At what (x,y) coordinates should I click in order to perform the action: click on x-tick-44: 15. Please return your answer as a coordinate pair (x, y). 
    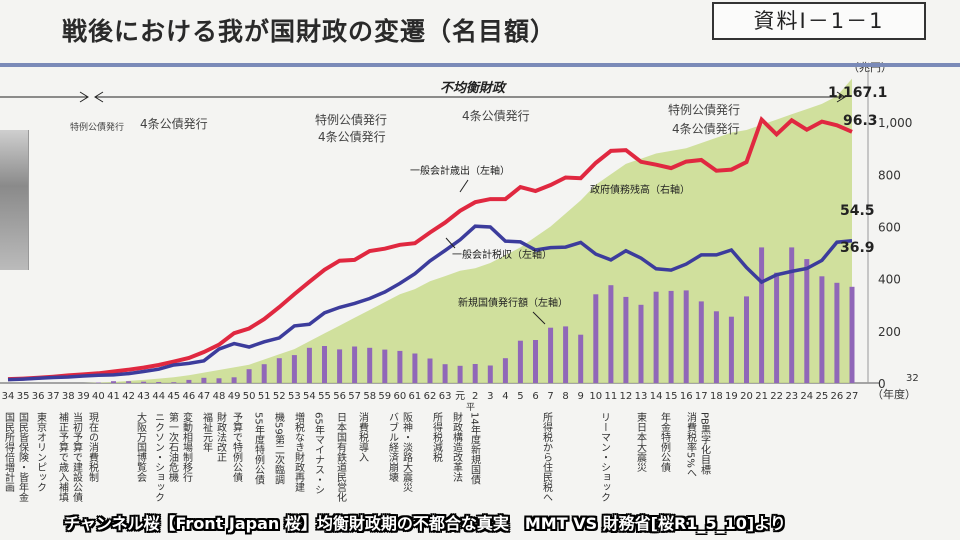
    Looking at the image, I should click on (671, 396).